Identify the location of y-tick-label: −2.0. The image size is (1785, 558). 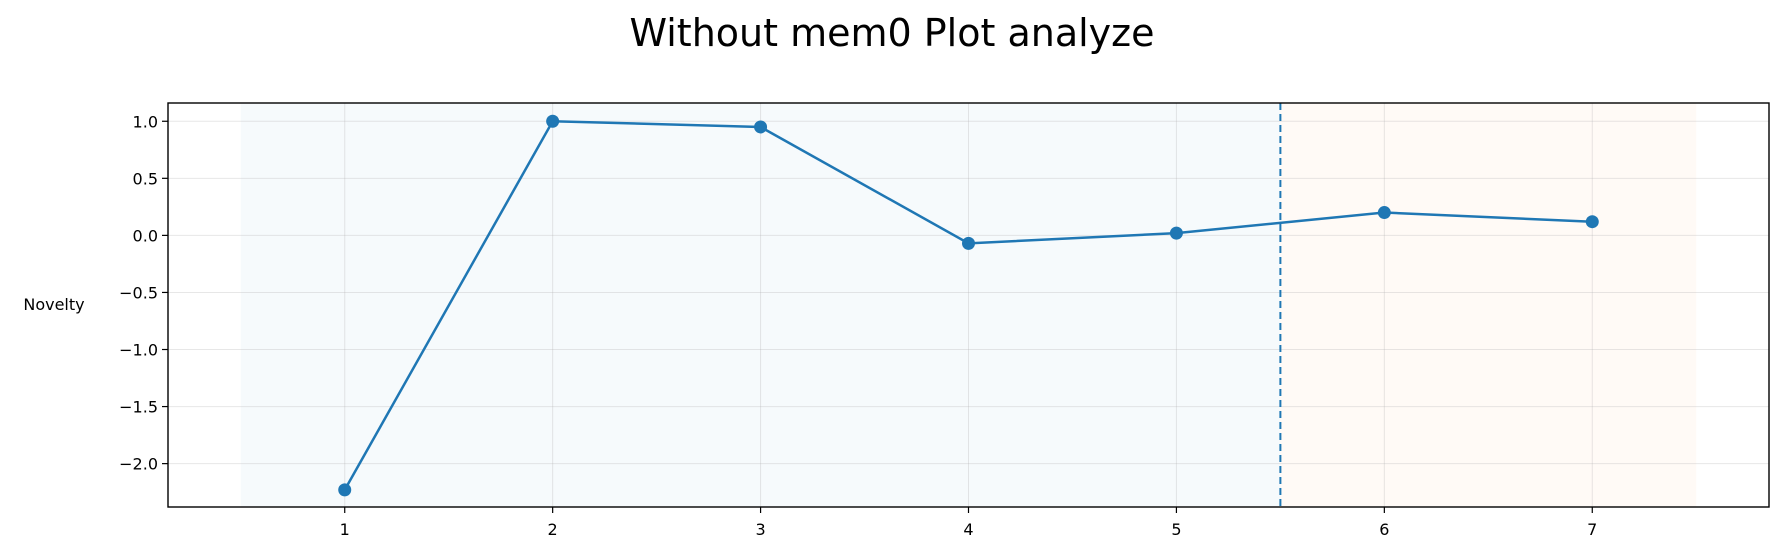
(138, 464).